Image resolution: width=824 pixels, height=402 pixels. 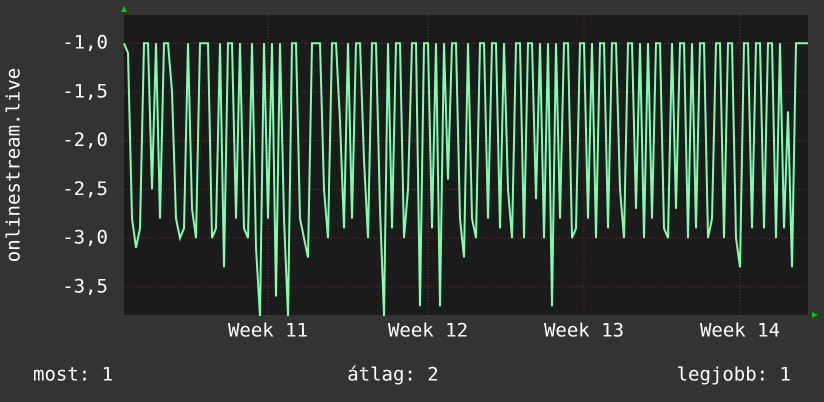 What do you see at coordinates (584, 331) in the screenshot?
I see `x-tick-label: Week 13` at bounding box center [584, 331].